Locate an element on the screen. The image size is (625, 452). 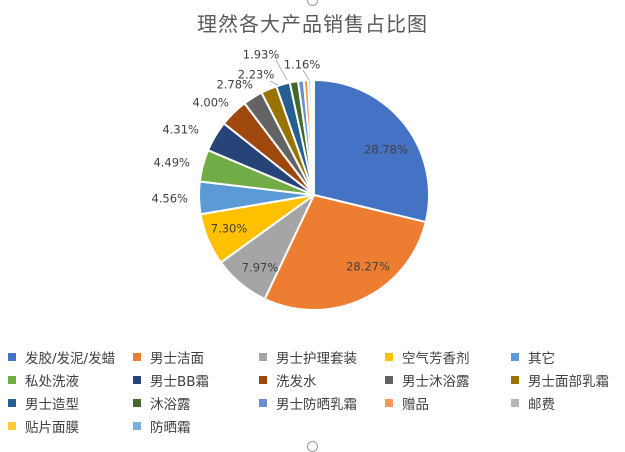
legend-item-8: 洗发水 is located at coordinates (322, 380).